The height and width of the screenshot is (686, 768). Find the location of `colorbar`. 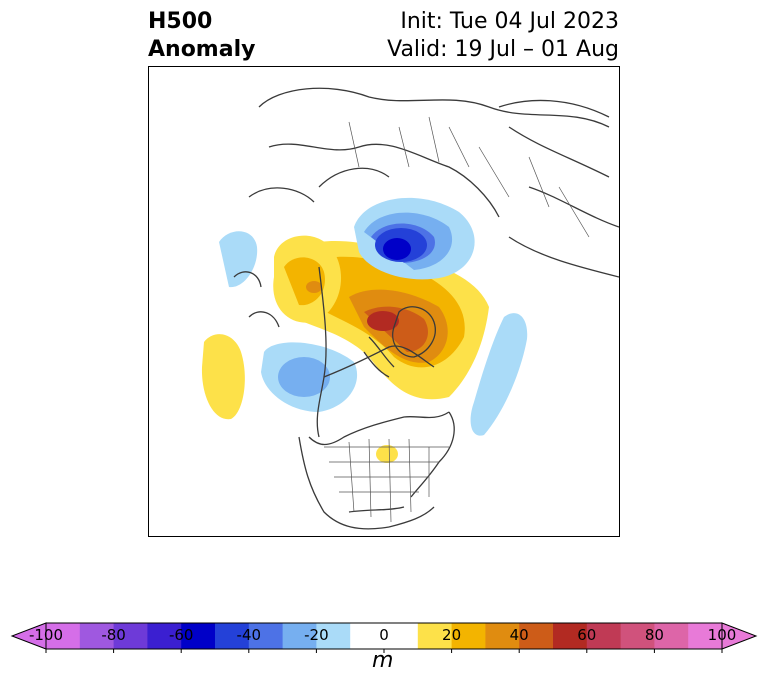

colorbar is located at coordinates (384, 637).